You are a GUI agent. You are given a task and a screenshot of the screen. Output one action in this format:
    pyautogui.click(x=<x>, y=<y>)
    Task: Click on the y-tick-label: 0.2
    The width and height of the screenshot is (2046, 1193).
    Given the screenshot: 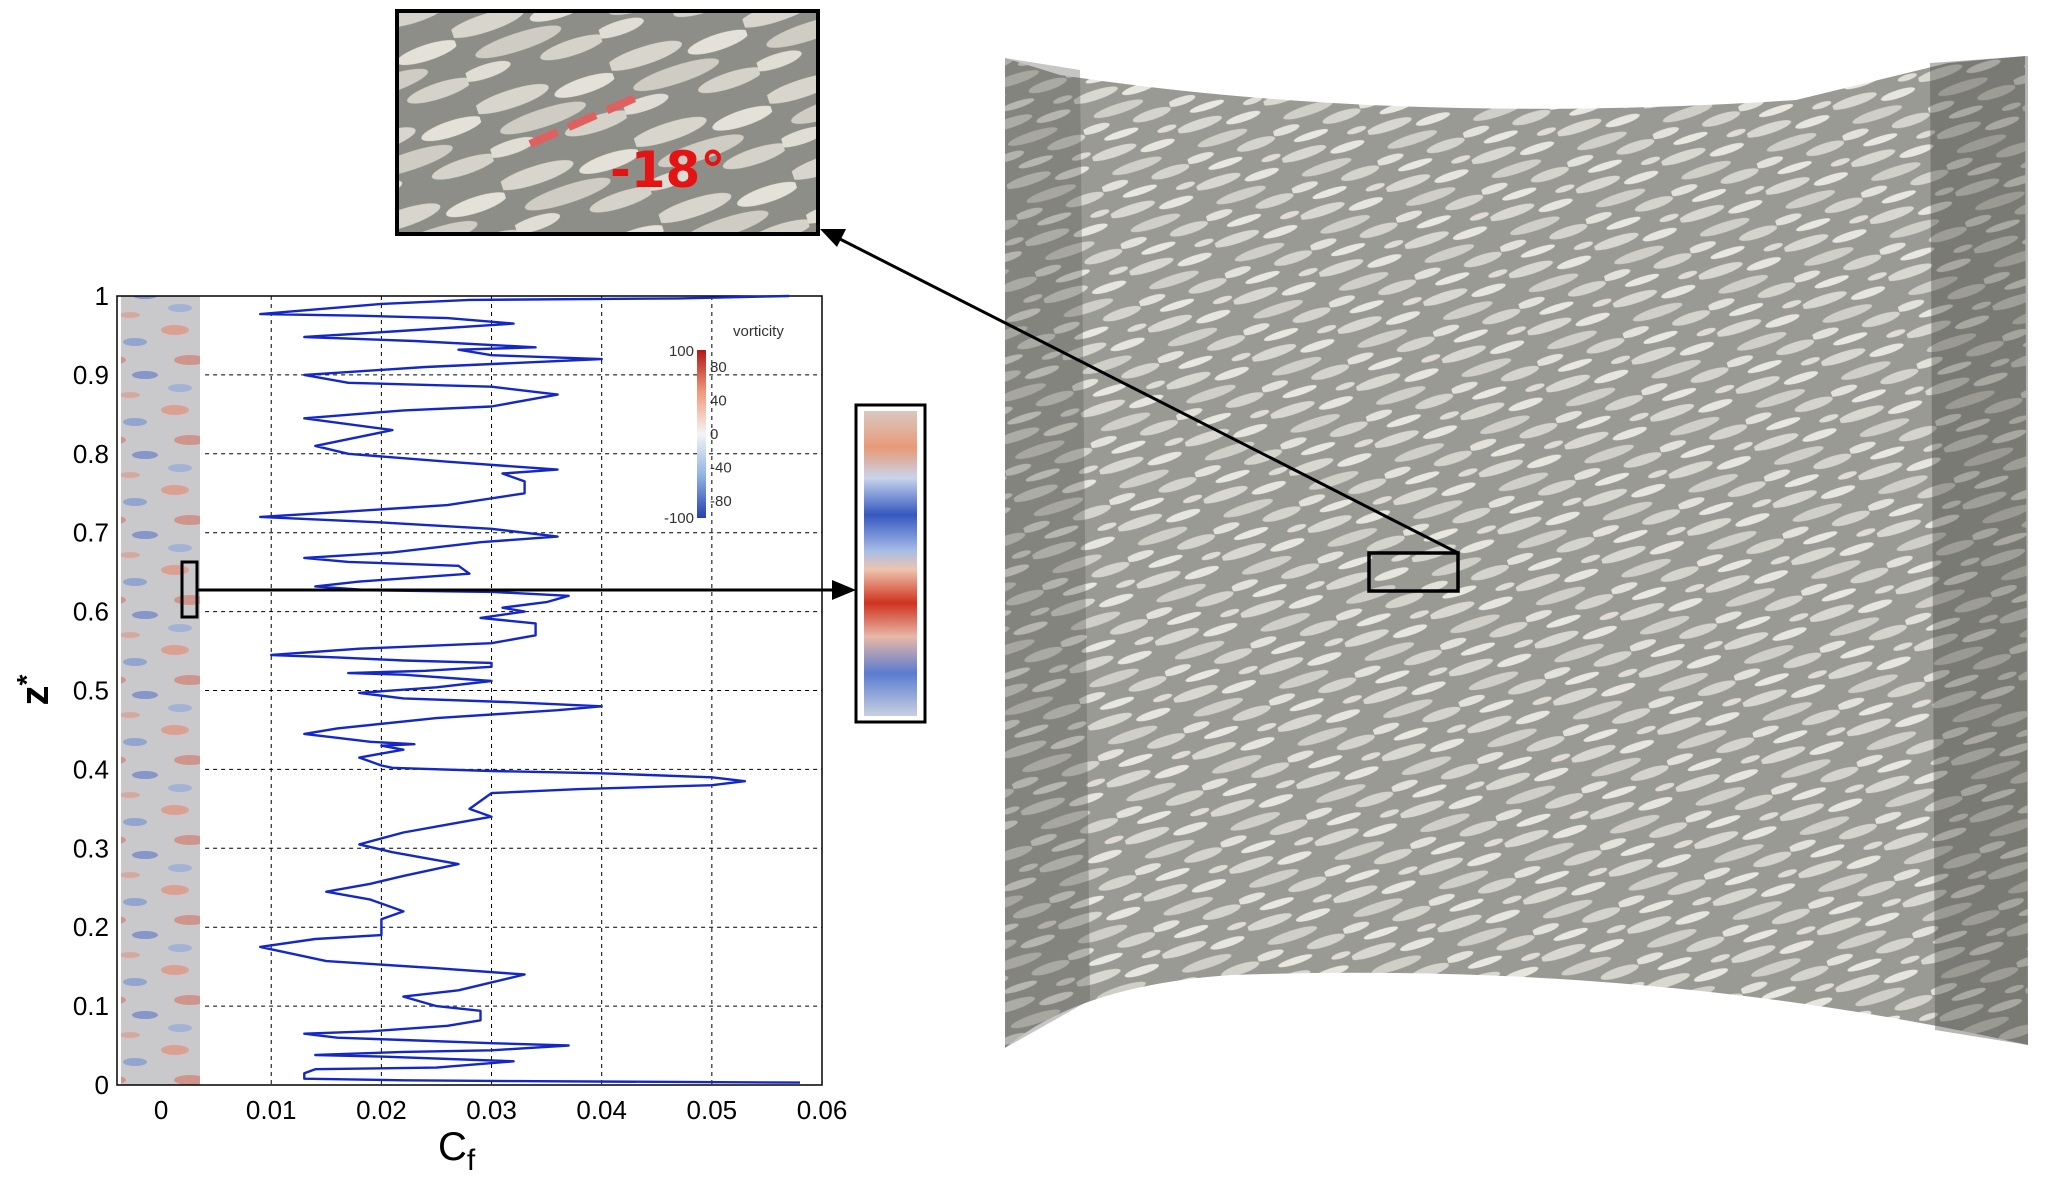 What is the action you would take?
    pyautogui.click(x=91, y=927)
    